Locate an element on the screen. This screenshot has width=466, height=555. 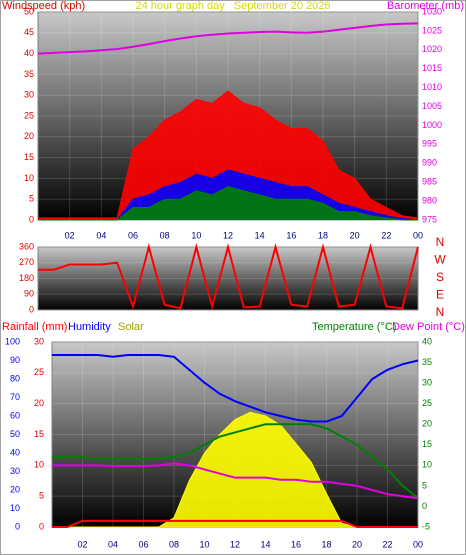
y-tick-label: 45 is located at coordinates (29, 32).